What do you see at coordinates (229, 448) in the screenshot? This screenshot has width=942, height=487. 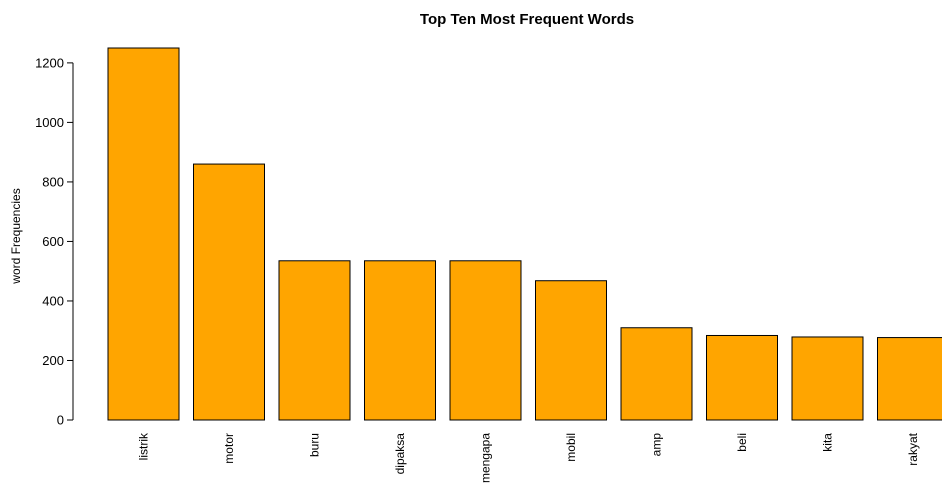 I see `x-category-label: motor` at bounding box center [229, 448].